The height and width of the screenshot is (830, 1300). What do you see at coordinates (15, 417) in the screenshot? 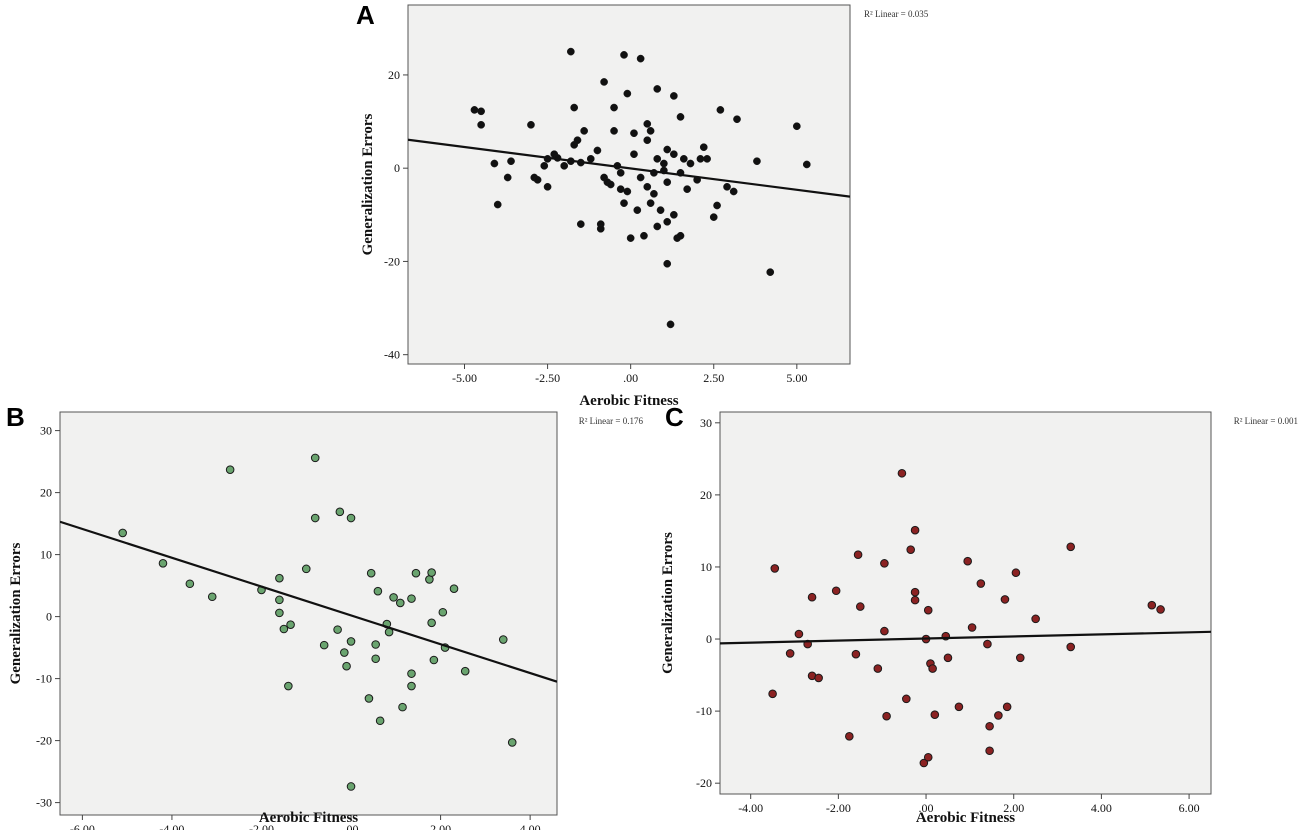
I see `panel-label: B` at bounding box center [15, 417].